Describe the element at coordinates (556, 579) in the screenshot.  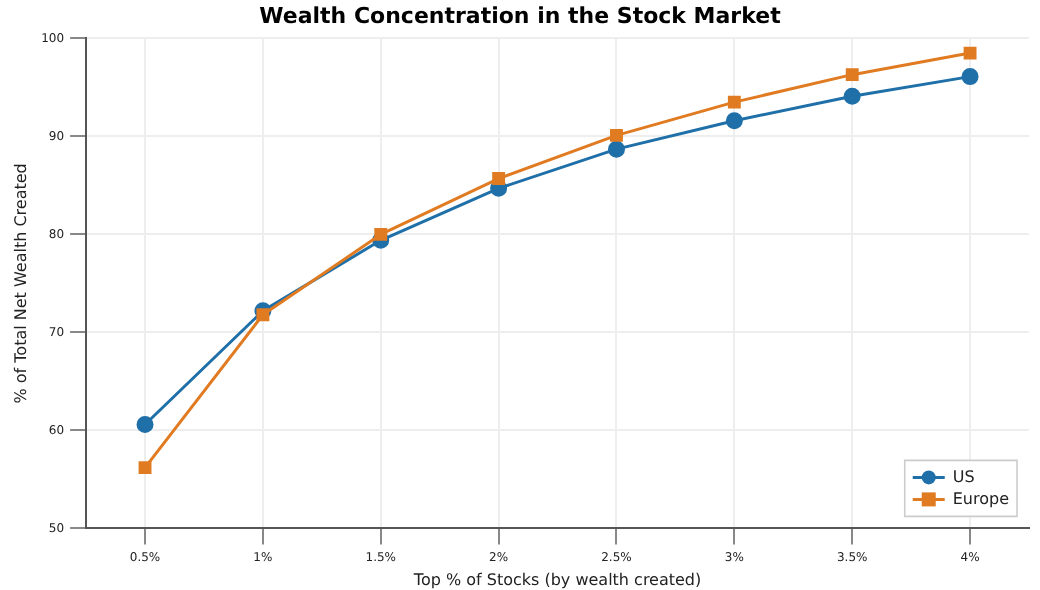
I see `x-axis-title: Top % of Stocks (by wealth created)` at that location.